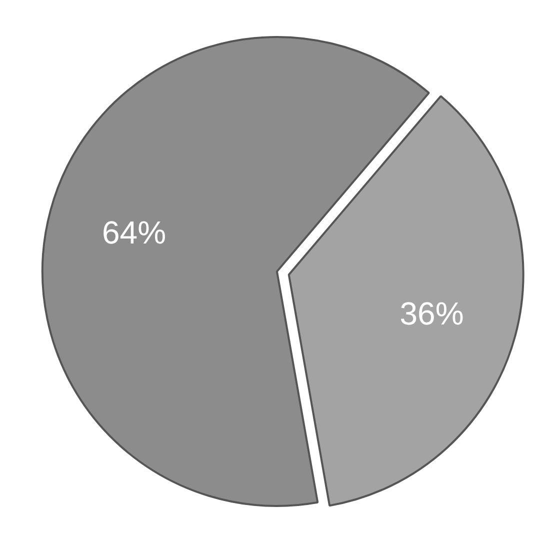 Image resolution: width=543 pixels, height=537 pixels. I want to click on data-label: 36%, so click(432, 313).